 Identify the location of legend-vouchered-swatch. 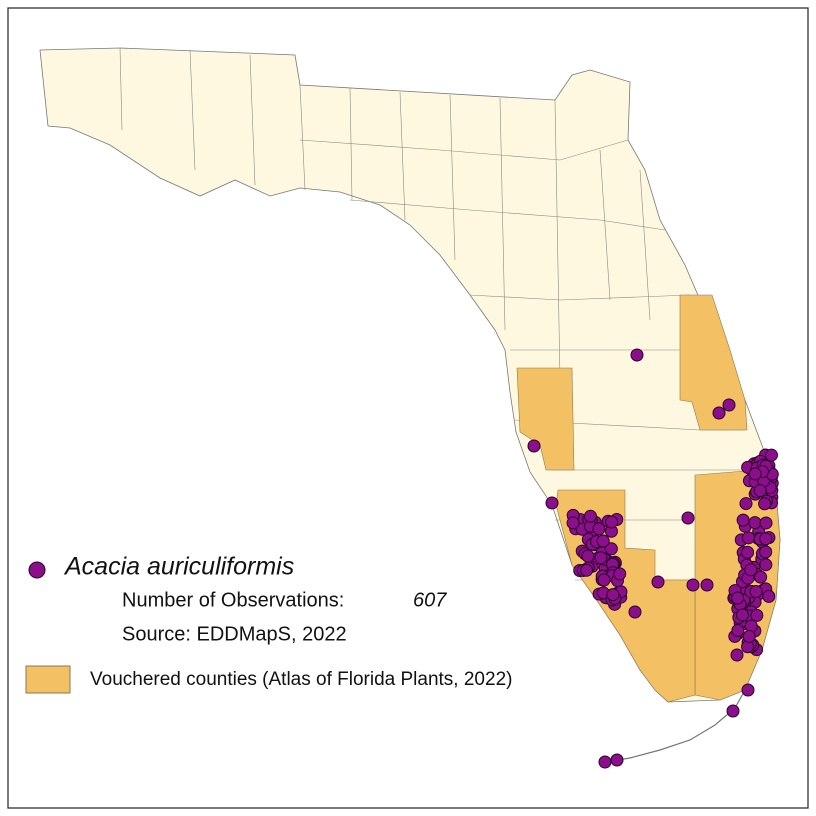
(48, 679).